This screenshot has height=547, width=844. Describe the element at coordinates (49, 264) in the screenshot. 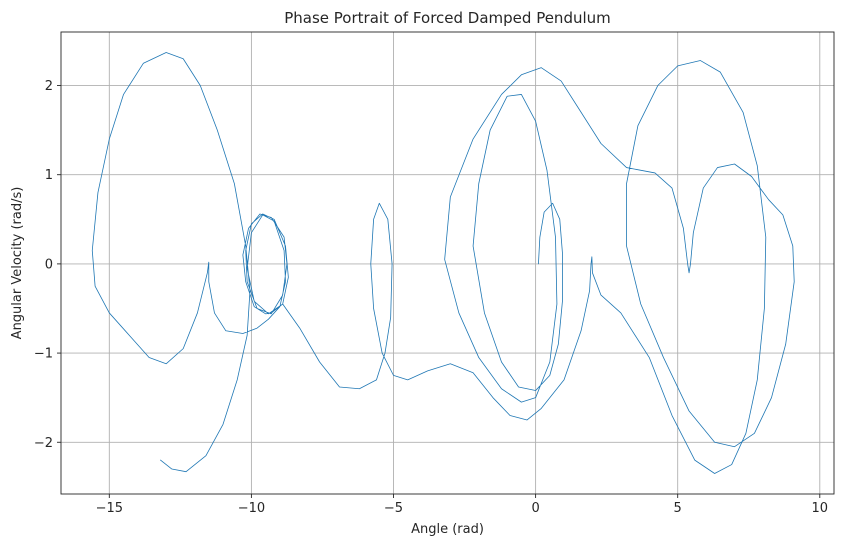

I see `y-tick-label: 0` at that location.